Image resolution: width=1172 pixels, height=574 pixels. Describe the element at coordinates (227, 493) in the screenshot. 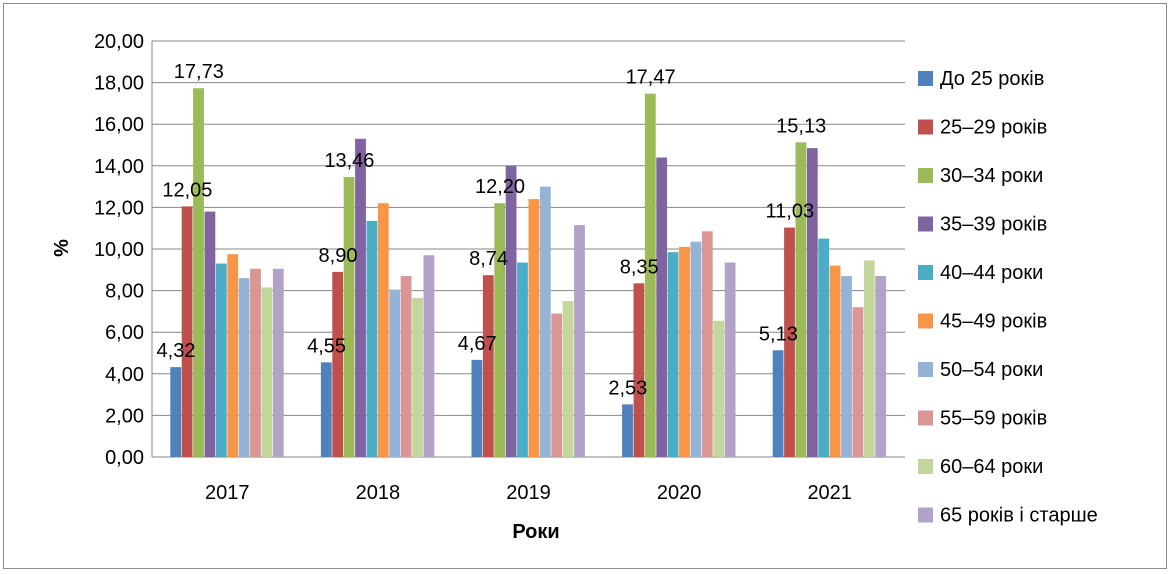

I see `x-tick-label: 2017` at that location.